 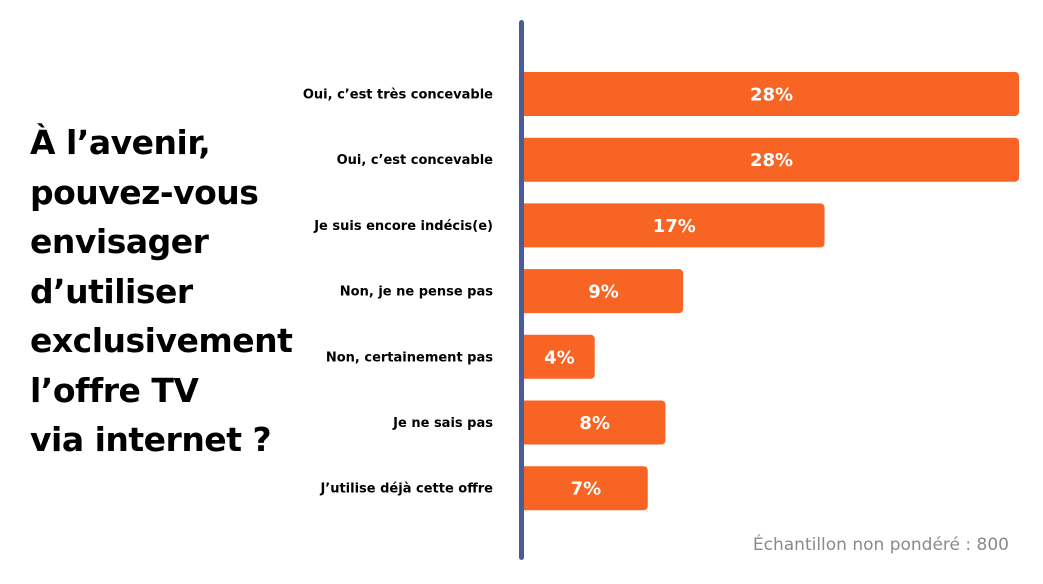 I want to click on category-label-3: Je suis encore indécis(e), so click(x=403, y=226).